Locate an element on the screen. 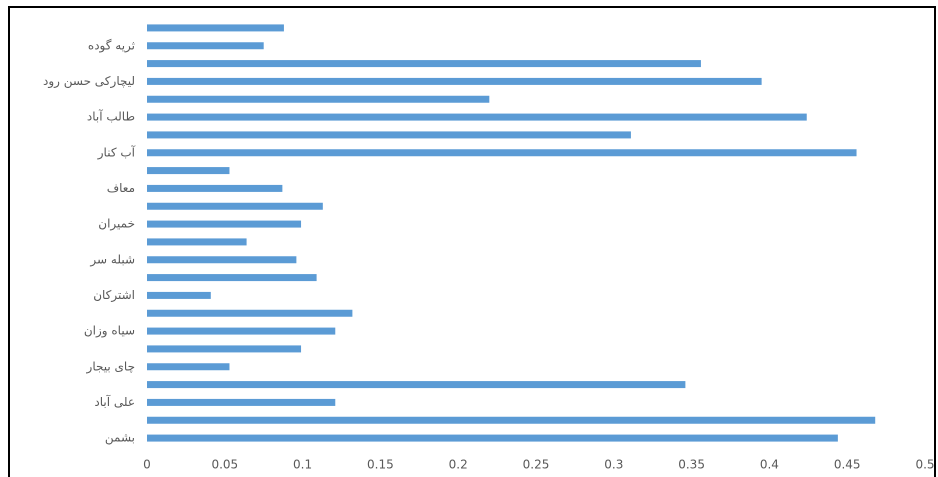 The height and width of the screenshot is (477, 938). y-tick-label: علی آباد is located at coordinates (114, 401).